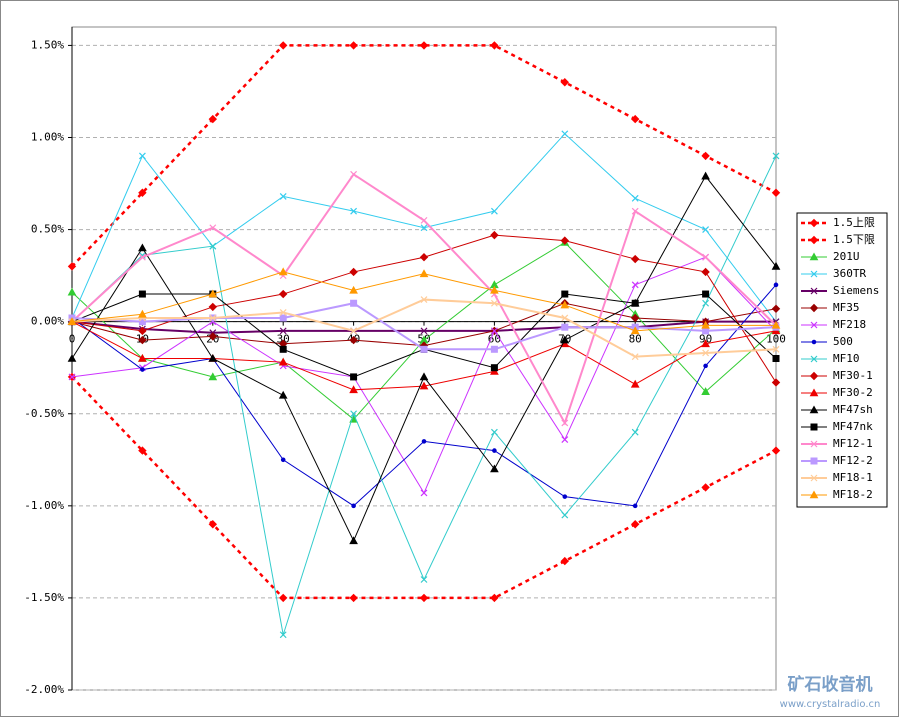 This screenshot has height=717, width=899. What do you see at coordinates (853, 494) in the screenshot?
I see `legend-label: MF18-2` at bounding box center [853, 494].